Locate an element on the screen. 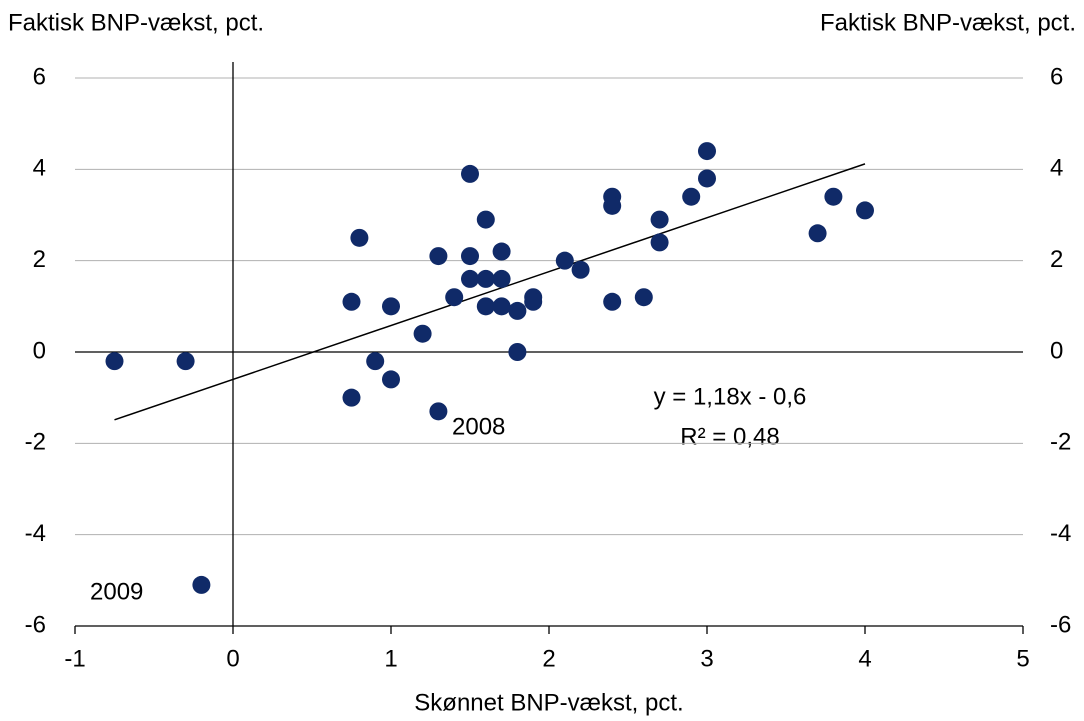 Image resolution: width=1084 pixels, height=721 pixels. x-tick-label: 2 is located at coordinates (548, 658).